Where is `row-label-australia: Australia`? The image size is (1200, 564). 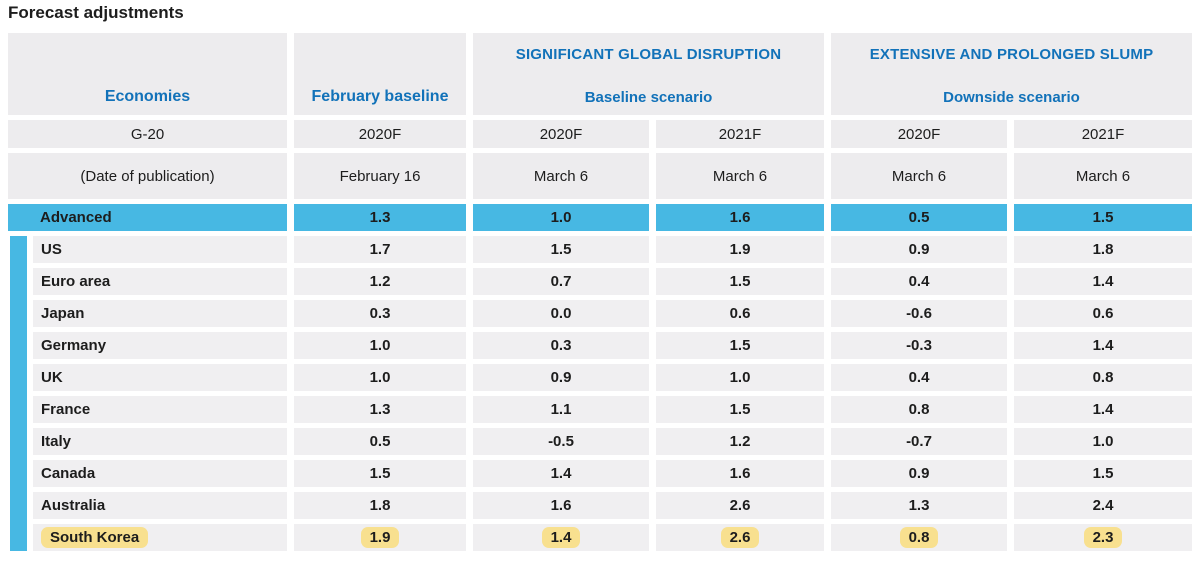 row-label-australia: Australia is located at coordinates (160, 505).